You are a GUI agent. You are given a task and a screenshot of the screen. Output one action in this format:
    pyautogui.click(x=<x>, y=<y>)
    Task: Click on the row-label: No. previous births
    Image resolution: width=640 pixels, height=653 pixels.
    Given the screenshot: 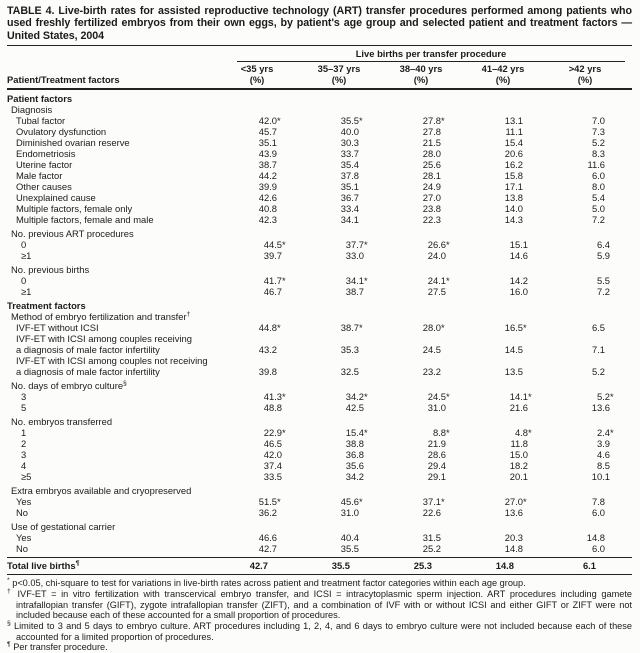 What is the action you would take?
    pyautogui.click(x=113, y=269)
    